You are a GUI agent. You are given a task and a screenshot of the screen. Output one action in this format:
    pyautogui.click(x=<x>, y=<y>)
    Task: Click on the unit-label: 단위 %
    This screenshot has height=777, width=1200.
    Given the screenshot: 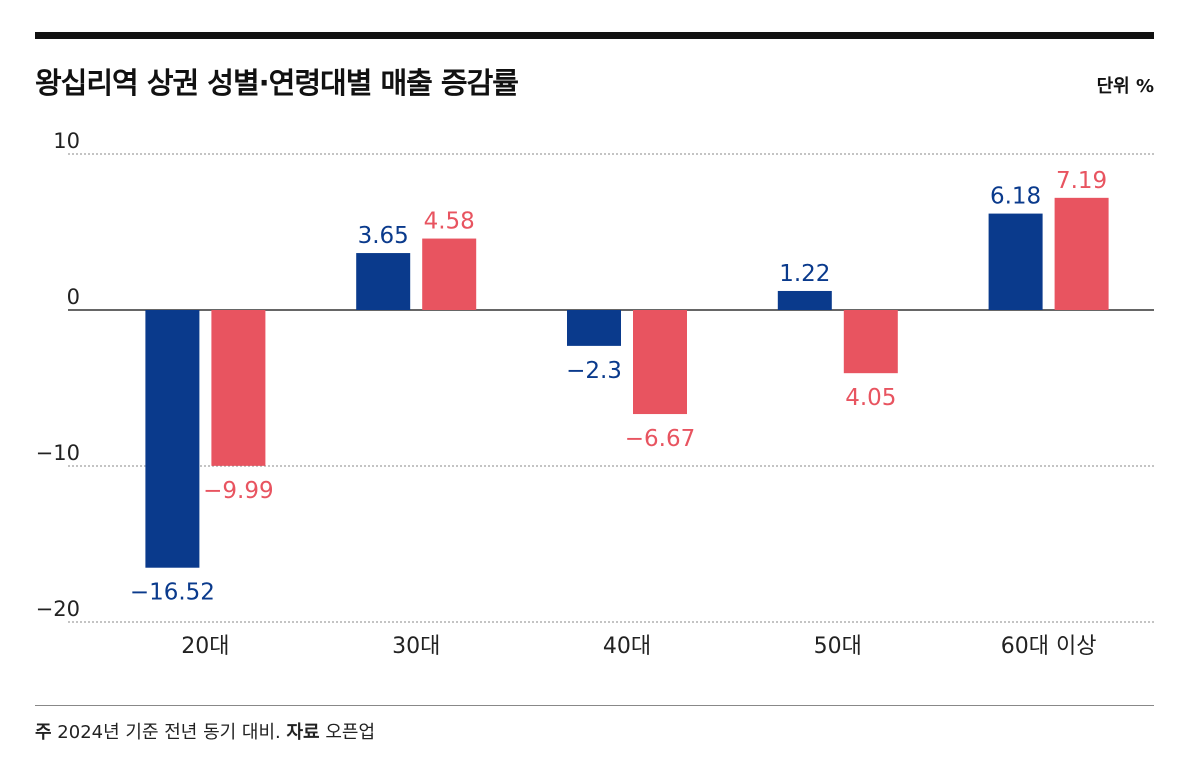 What is the action you would take?
    pyautogui.click(x=1125, y=86)
    